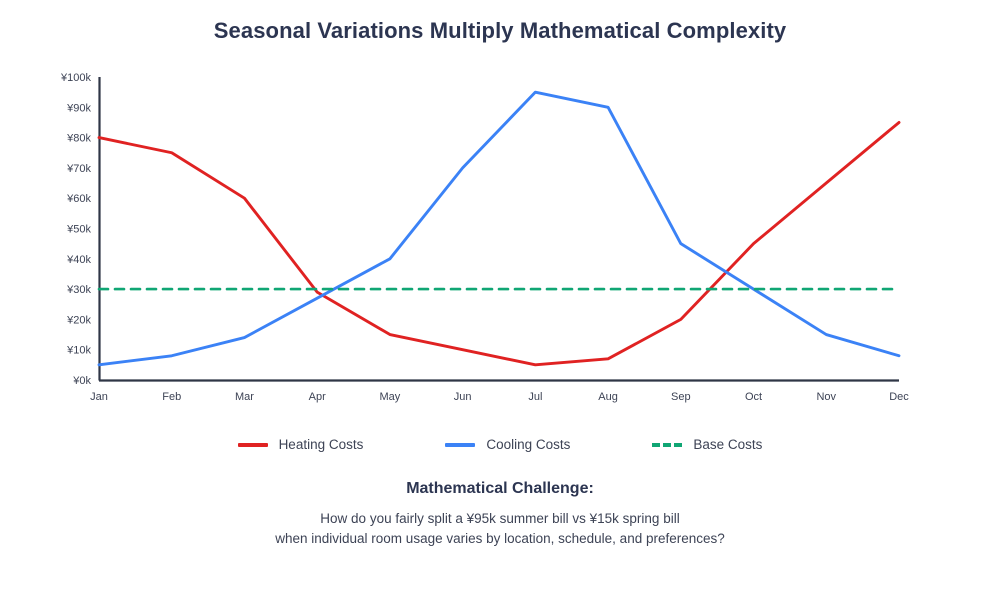  What do you see at coordinates (728, 444) in the screenshot?
I see `legend-label-base: Base Costs` at bounding box center [728, 444].